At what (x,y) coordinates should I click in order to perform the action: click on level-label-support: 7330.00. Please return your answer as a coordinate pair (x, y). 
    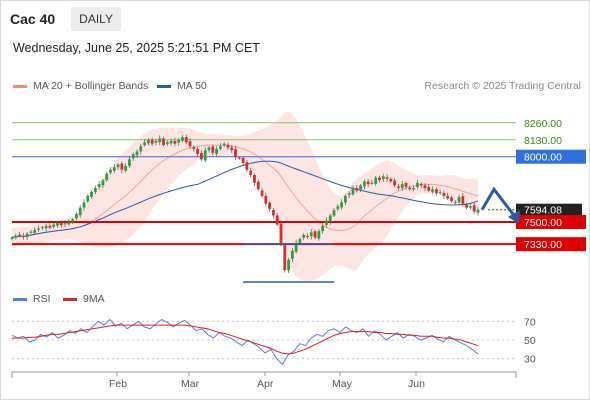
    Looking at the image, I should click on (543, 245).